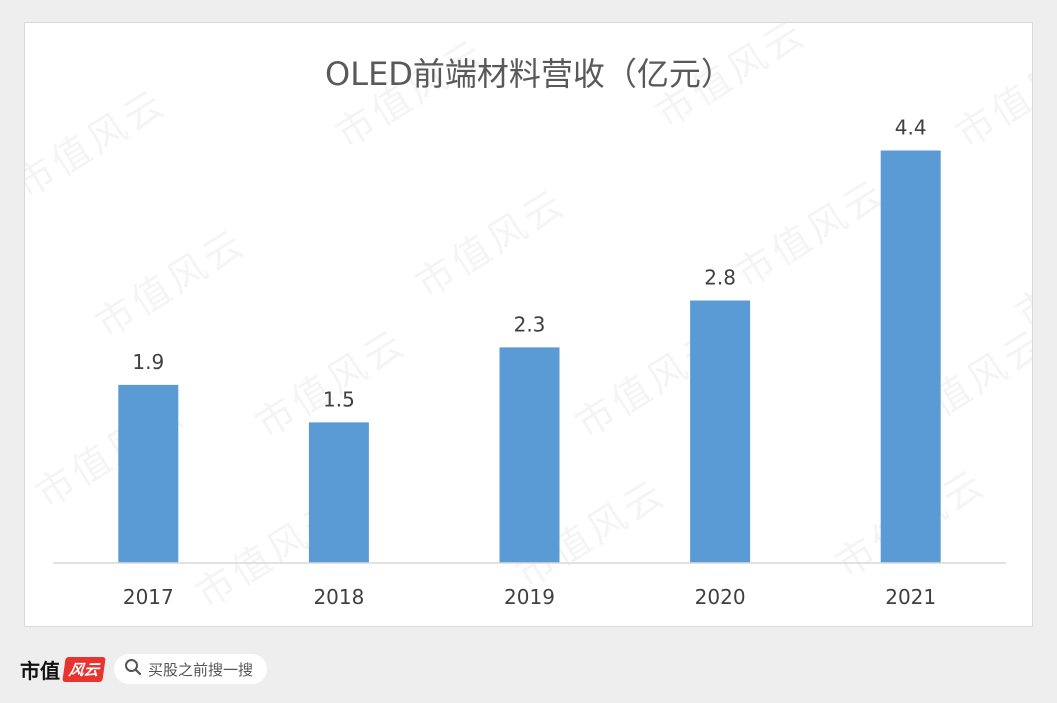 Image resolution: width=1057 pixels, height=703 pixels. Describe the element at coordinates (133, 669) in the screenshot. I see `search-icon` at that location.